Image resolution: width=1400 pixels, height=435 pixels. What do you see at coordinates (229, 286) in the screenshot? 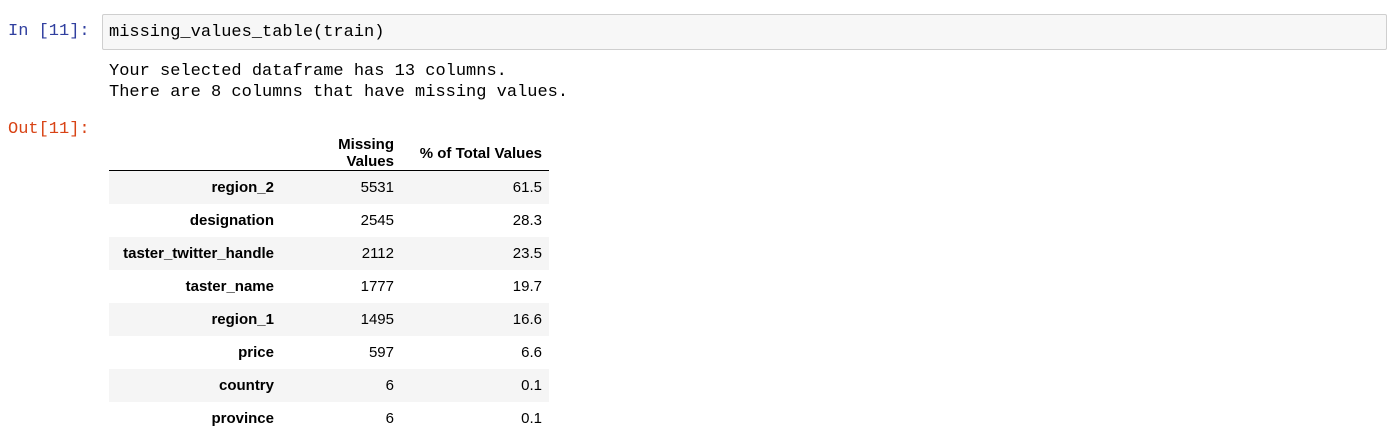
I see `row-index: taster_name` at bounding box center [229, 286].